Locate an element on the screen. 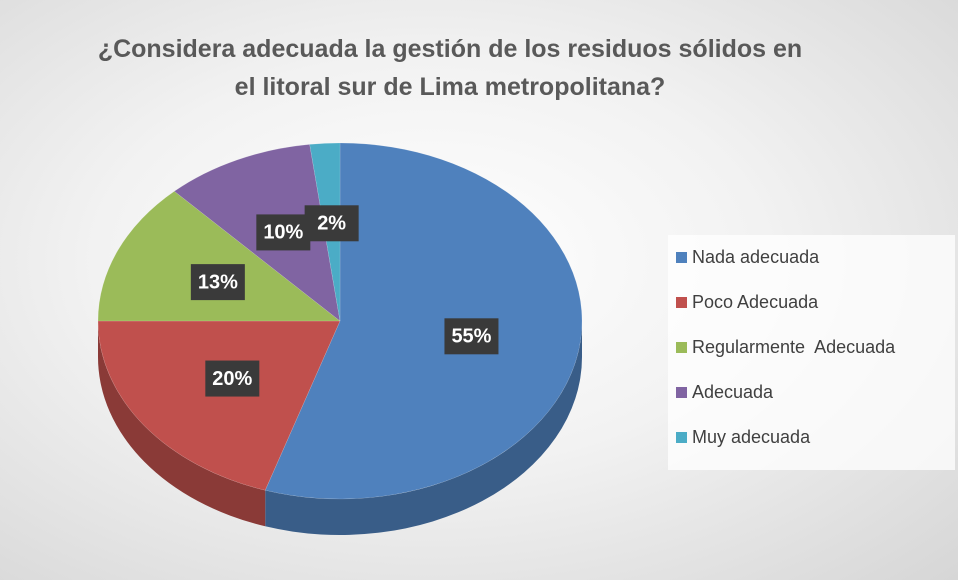 This screenshot has width=958, height=580. legend-label: Muy adecuada is located at coordinates (751, 437).